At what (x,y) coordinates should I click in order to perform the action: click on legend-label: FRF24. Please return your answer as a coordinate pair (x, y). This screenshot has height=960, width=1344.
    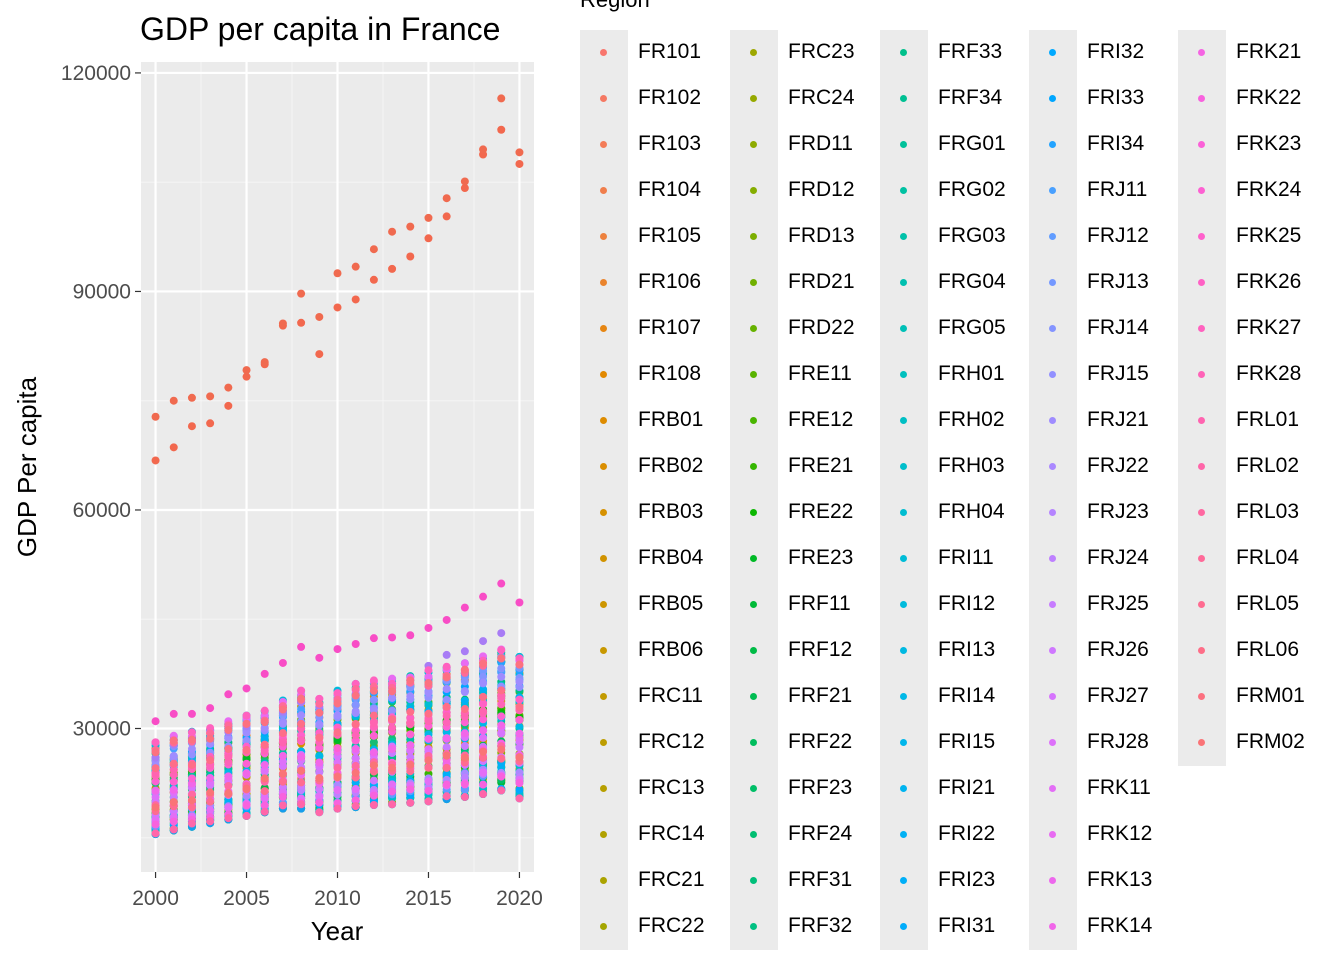
    Looking at the image, I should click on (820, 833).